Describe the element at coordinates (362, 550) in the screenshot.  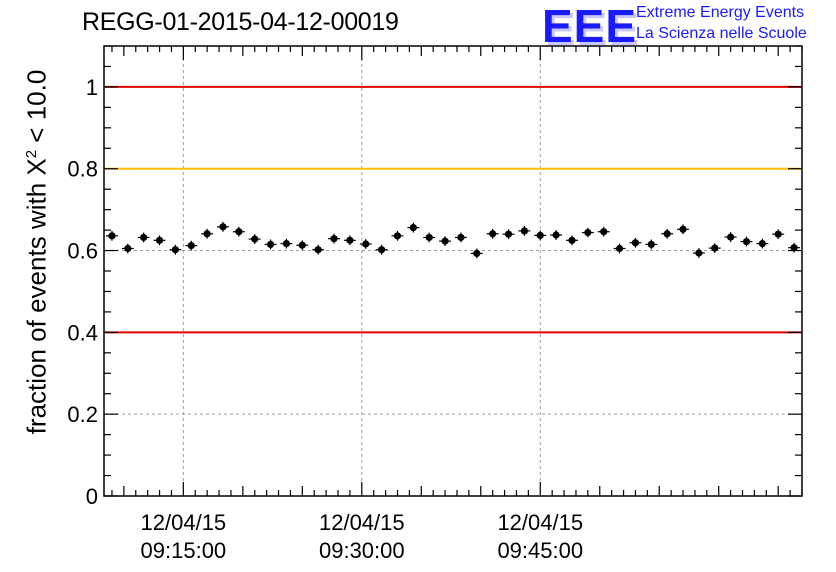
I see `x-tick-label-time: 09:30:00` at that location.